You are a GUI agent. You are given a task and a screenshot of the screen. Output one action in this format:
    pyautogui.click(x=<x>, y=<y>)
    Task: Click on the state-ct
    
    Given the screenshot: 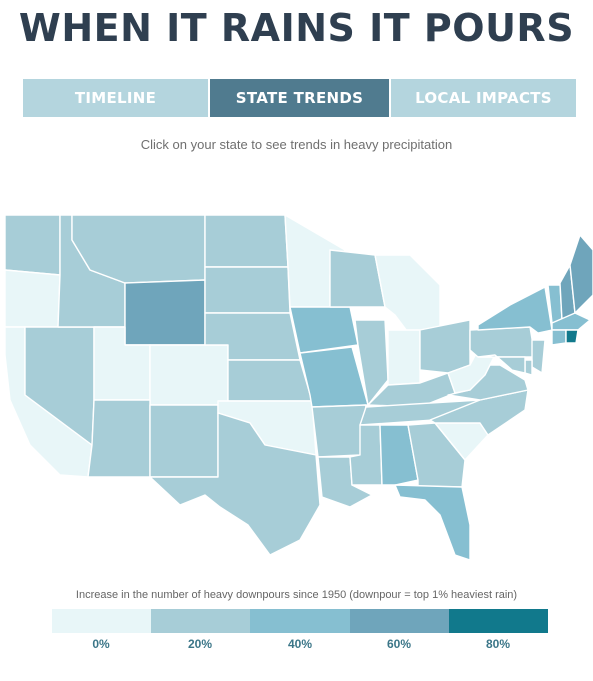 What is the action you would take?
    pyautogui.click(x=559, y=337)
    